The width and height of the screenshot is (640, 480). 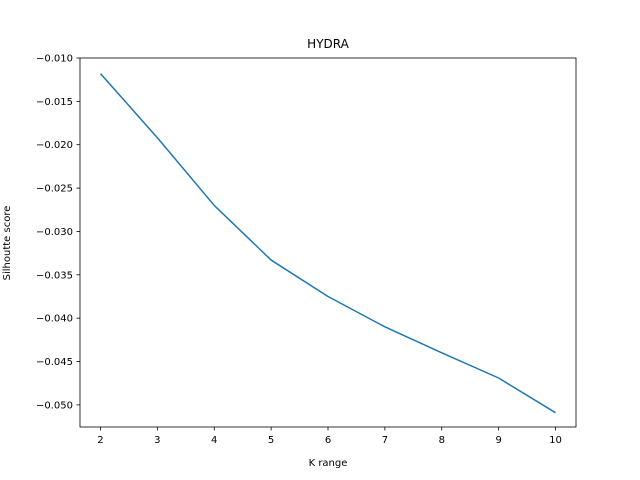 What do you see at coordinates (7, 243) in the screenshot?
I see `y-axis-label: Silhoutte score` at bounding box center [7, 243].